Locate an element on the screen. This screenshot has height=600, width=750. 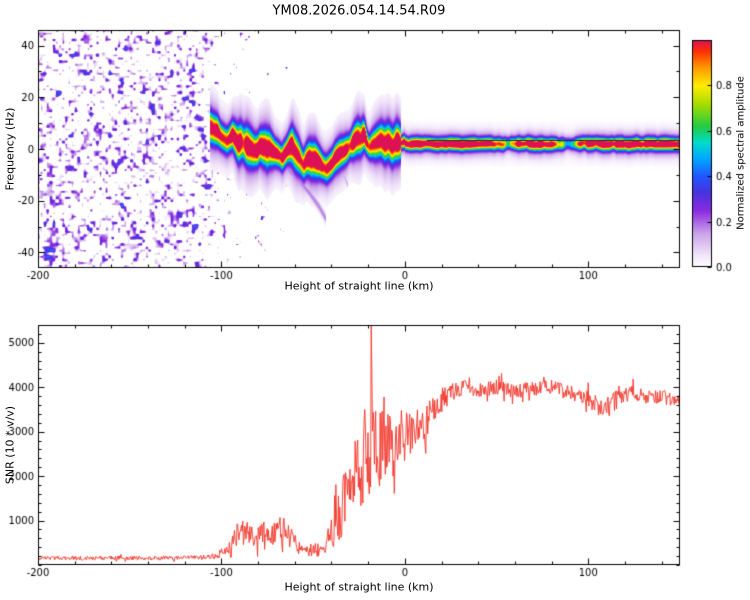
snr-x-axis-label: Height of straight line (km) is located at coordinates (359, 587).